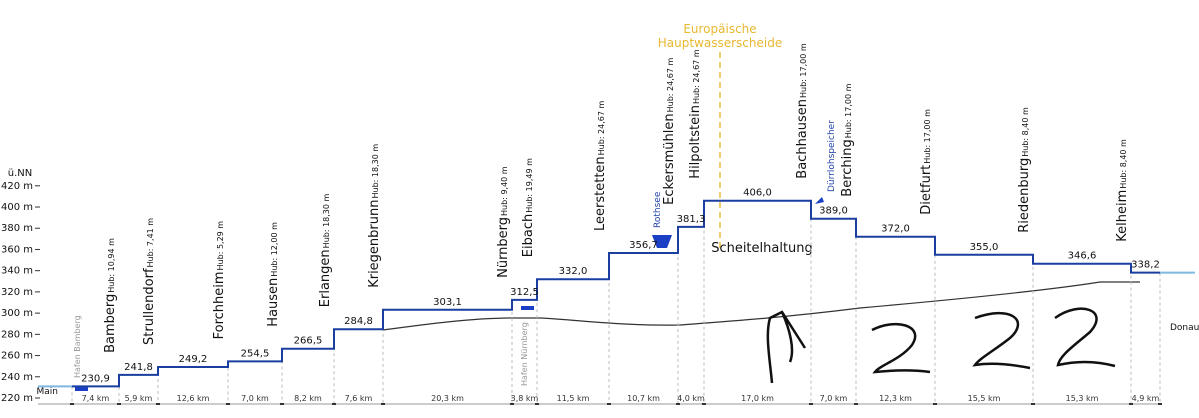 Image resolution: width=1199 pixels, height=418 pixels. What do you see at coordinates (1122, 216) in the screenshot?
I see `lock-name: Kelheim` at bounding box center [1122, 216].